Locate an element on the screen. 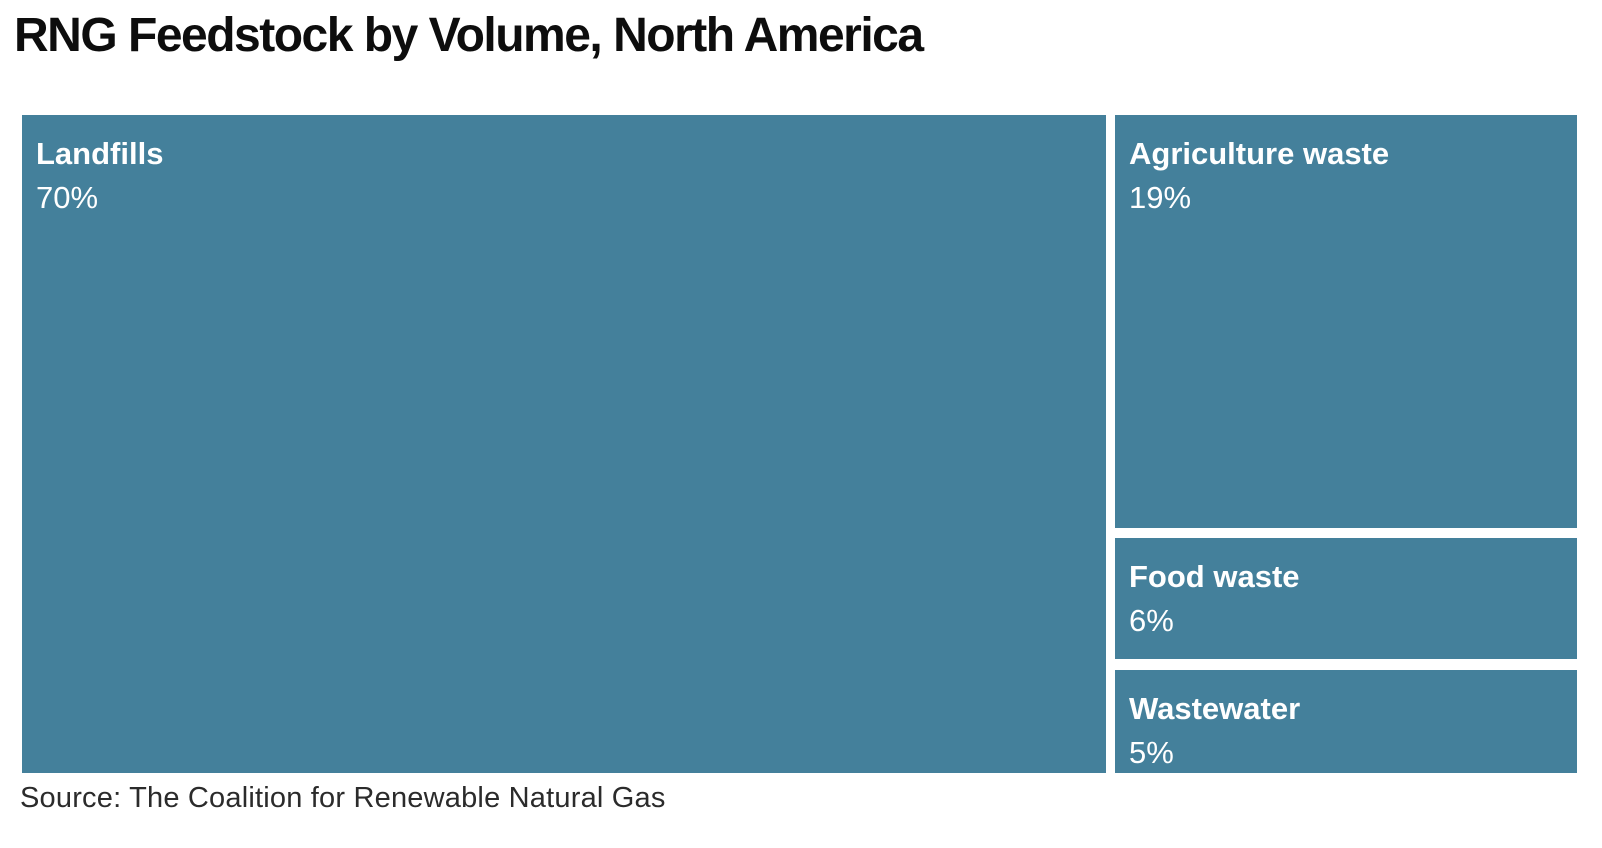 The width and height of the screenshot is (1602, 848). treemap-tile-agriculture-waste: Agriculture waste 19% is located at coordinates (1346, 321).